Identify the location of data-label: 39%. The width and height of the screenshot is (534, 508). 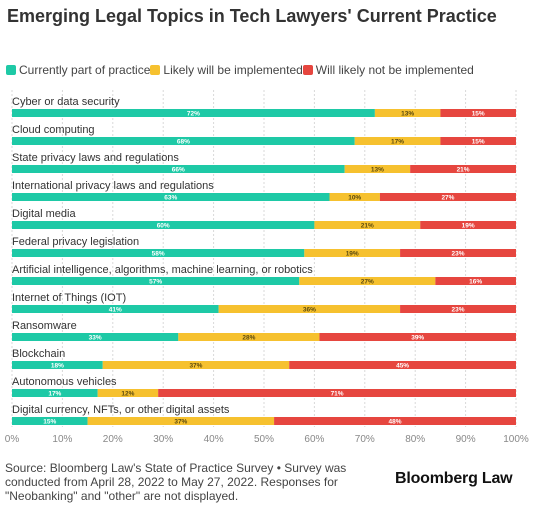
(417, 337).